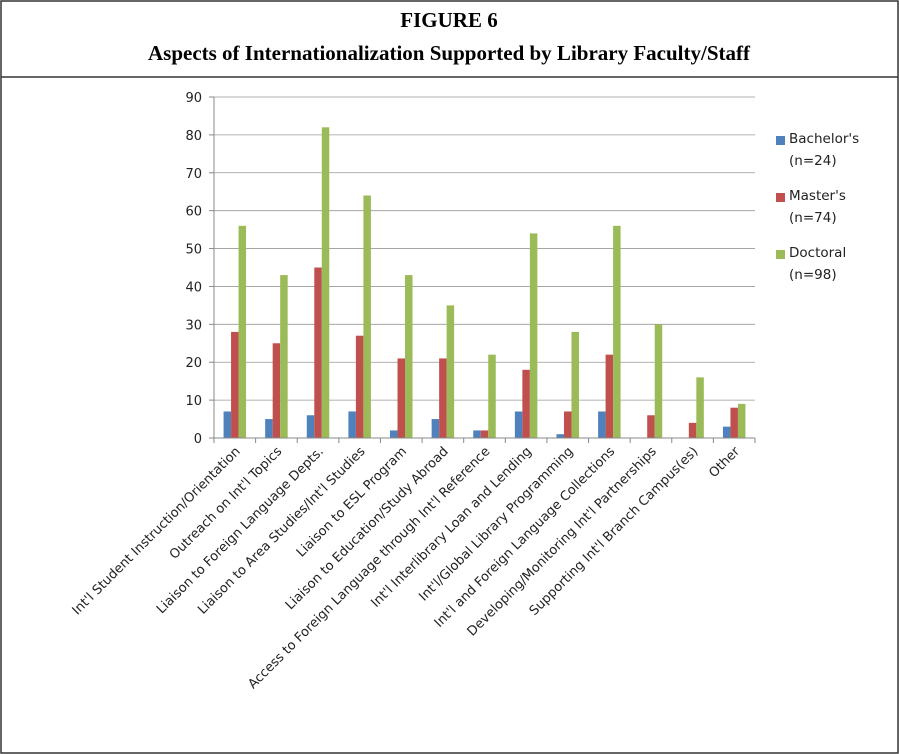  What do you see at coordinates (198, 439) in the screenshot?
I see `y-tick-label: 0` at bounding box center [198, 439].